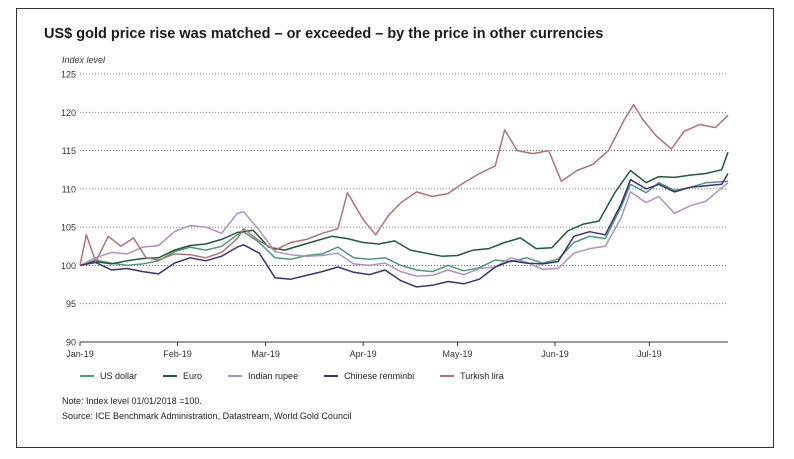  What do you see at coordinates (177, 354) in the screenshot?
I see `x-tick-label-Feb-19: Feb-19` at bounding box center [177, 354].